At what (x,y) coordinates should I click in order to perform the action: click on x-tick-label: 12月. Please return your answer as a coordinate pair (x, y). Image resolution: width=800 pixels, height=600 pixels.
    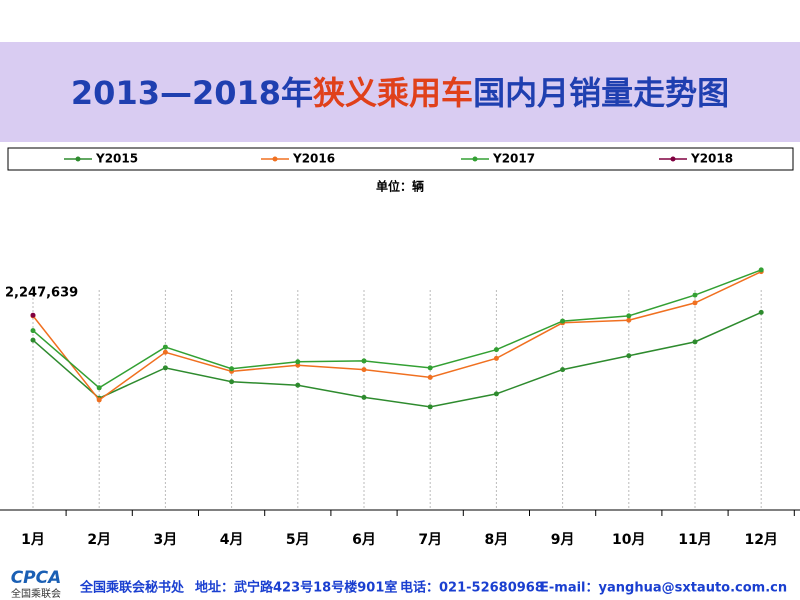
    Looking at the image, I should click on (760, 540).